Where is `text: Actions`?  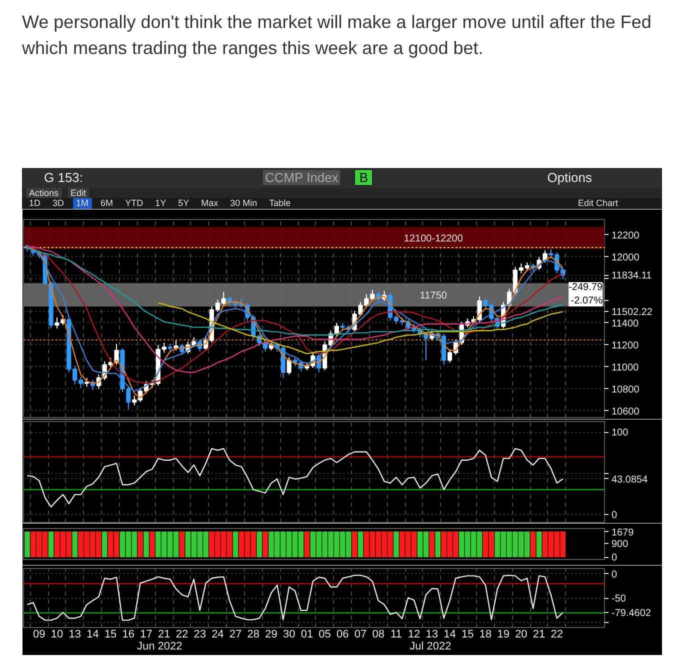
text: Actions is located at coordinates (44, 193).